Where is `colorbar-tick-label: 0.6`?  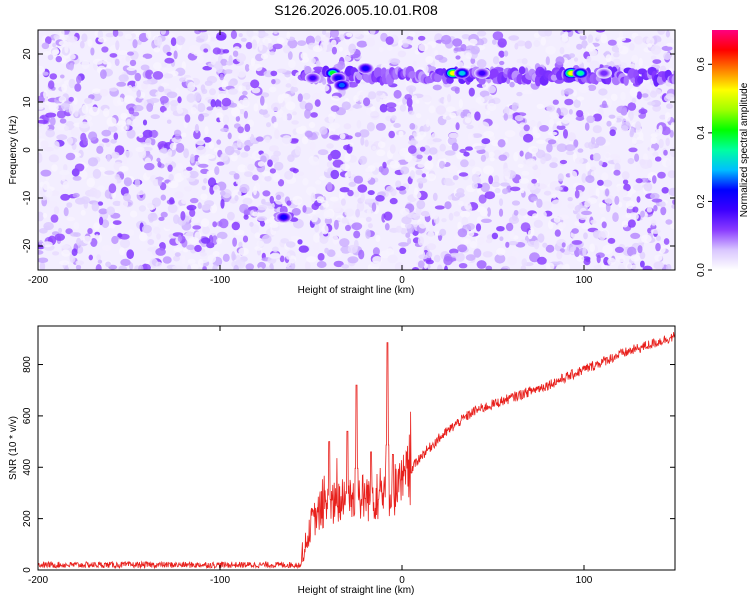 colorbar-tick-label: 0.6 is located at coordinates (701, 64).